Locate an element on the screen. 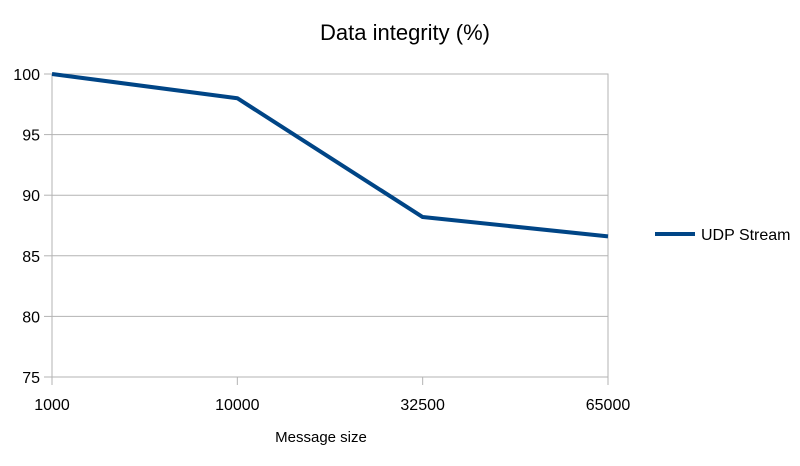 The width and height of the screenshot is (800, 466). x-tick-label: 1000 is located at coordinates (52, 405).